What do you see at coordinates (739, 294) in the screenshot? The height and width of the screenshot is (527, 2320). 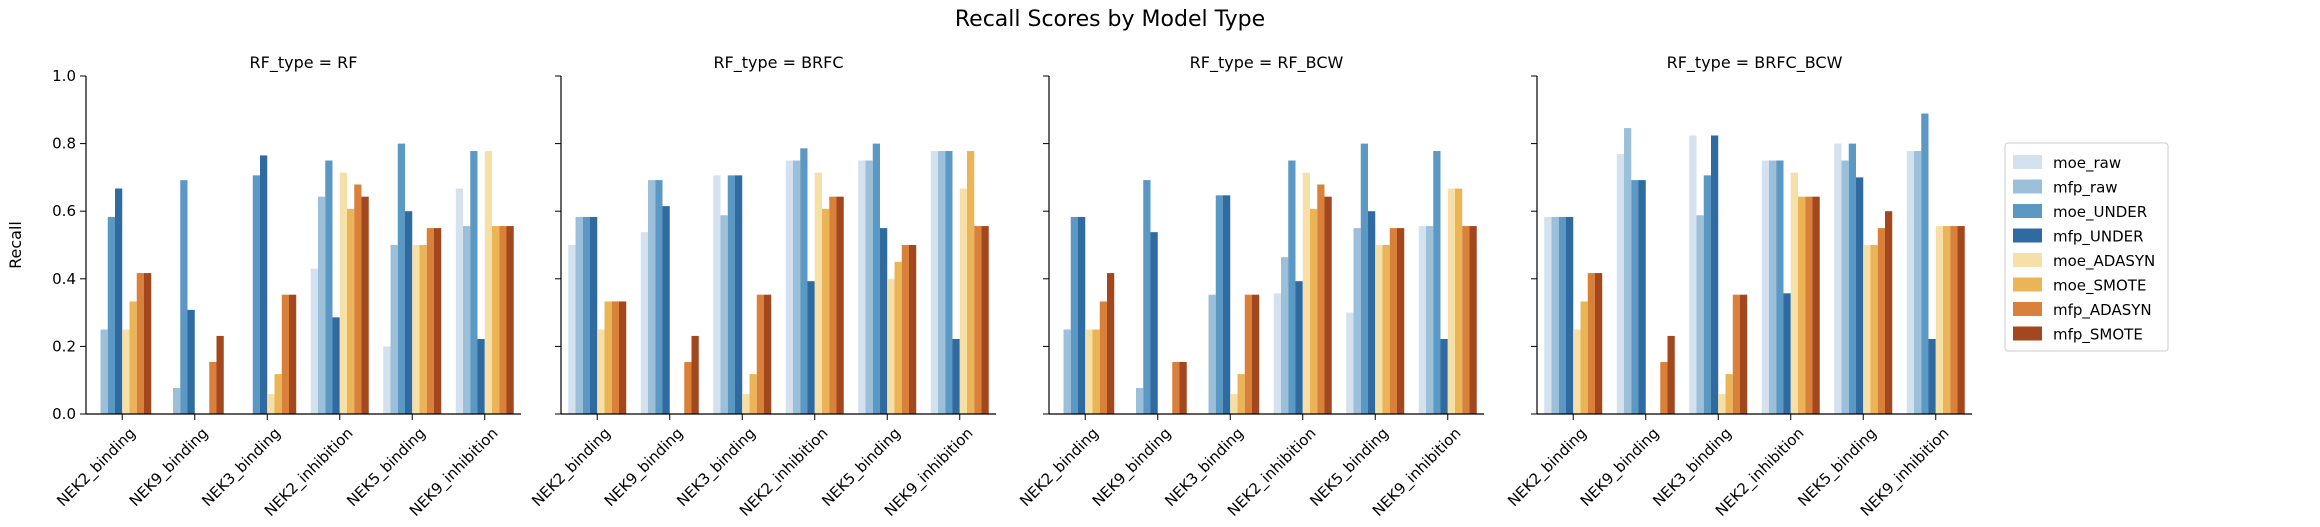 I see `bar-mfp_UNDER-NEK3_binding` at bounding box center [739, 294].